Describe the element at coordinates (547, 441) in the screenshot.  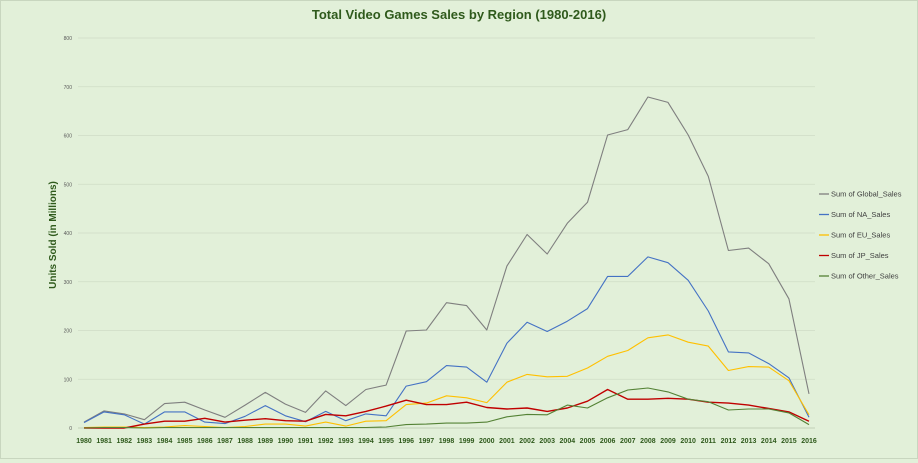
I see `x-tick-label: 2003` at that location.